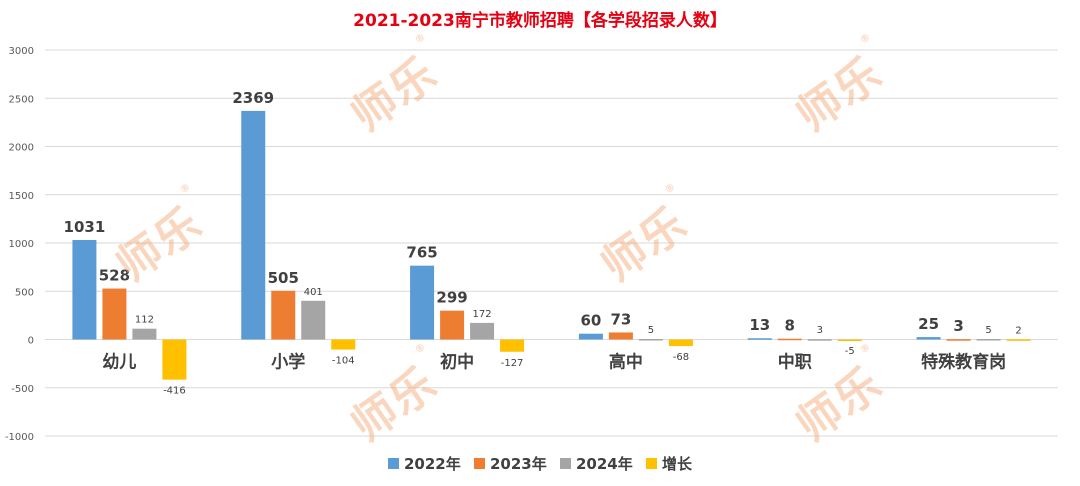  I want to click on data-label: 505, so click(283, 278).